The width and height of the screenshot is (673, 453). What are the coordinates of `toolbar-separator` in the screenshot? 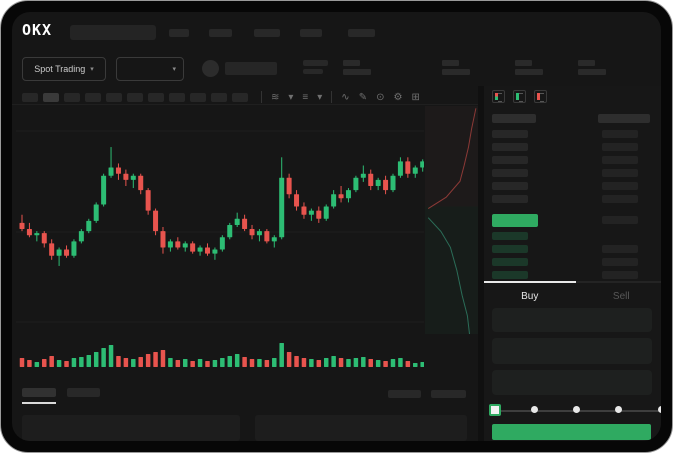 It's located at (245, 104).